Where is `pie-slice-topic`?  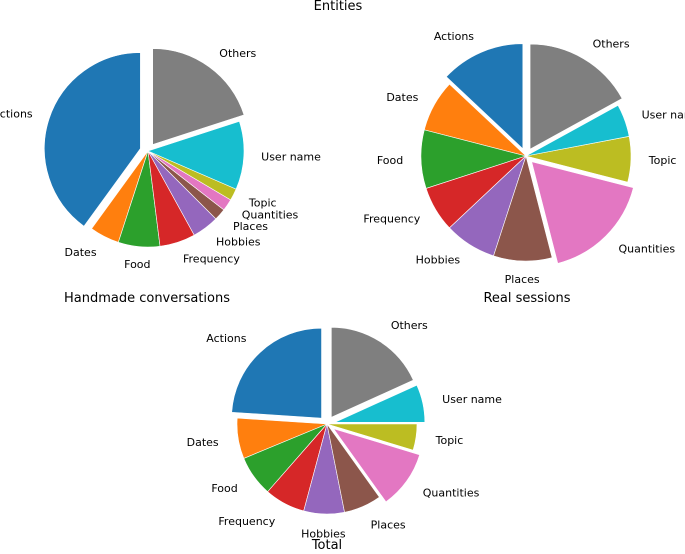
pie-slice-topic is located at coordinates (372, 437).